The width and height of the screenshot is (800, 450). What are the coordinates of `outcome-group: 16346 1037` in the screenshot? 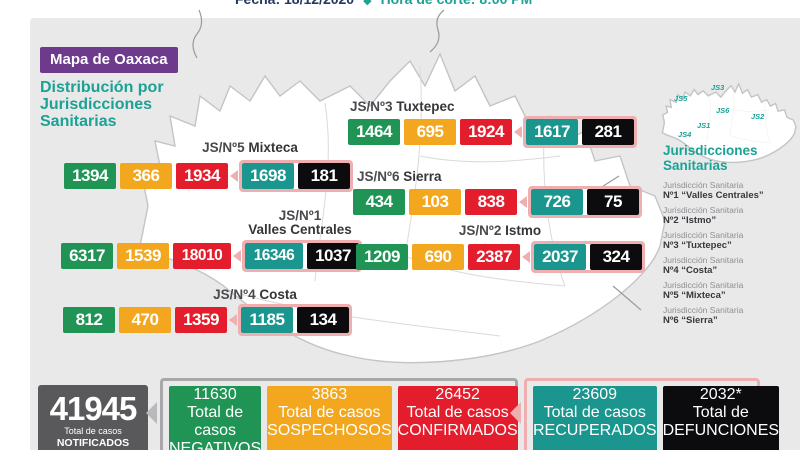 It's located at (302, 256).